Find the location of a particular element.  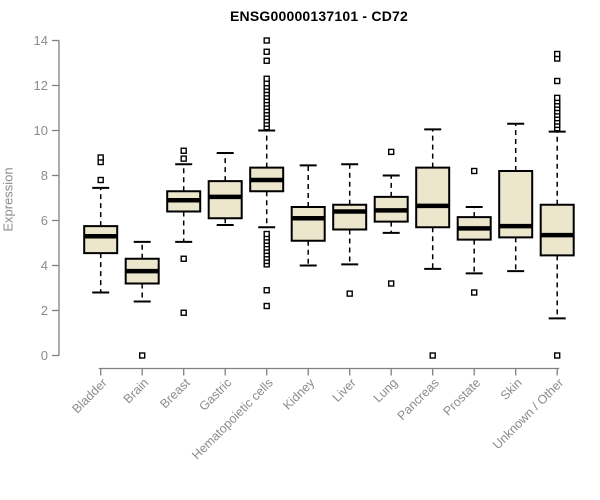

x-tick-label: Breast is located at coordinates (175, 393).